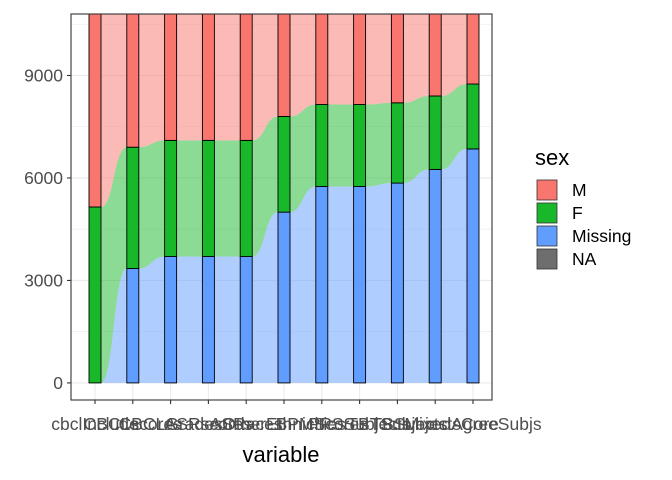 The height and width of the screenshot is (480, 672). What do you see at coordinates (246, 77) in the screenshot?
I see `stratum-m-asraces` at bounding box center [246, 77].